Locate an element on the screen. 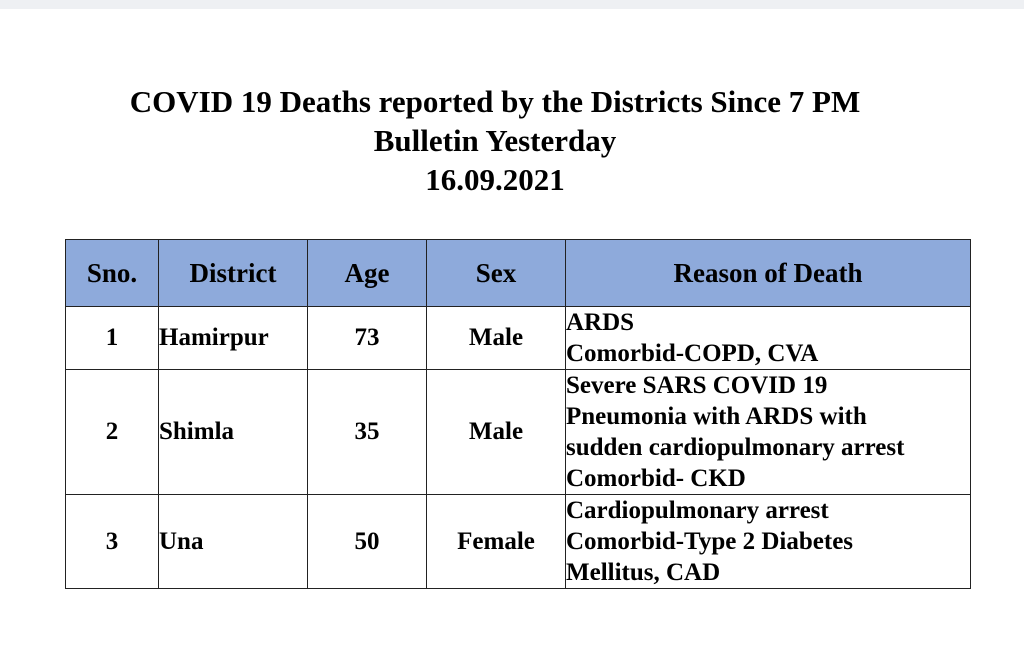 Image resolution: width=1024 pixels, height=654 pixels. header-sno: Sno. is located at coordinates (112, 273).